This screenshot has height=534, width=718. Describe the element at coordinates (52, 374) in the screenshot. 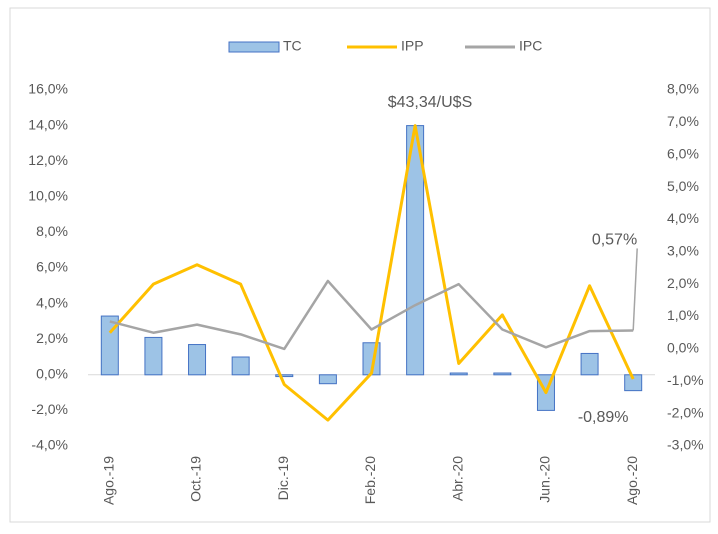

I see `y-tick-label: 0,0%` at that location.